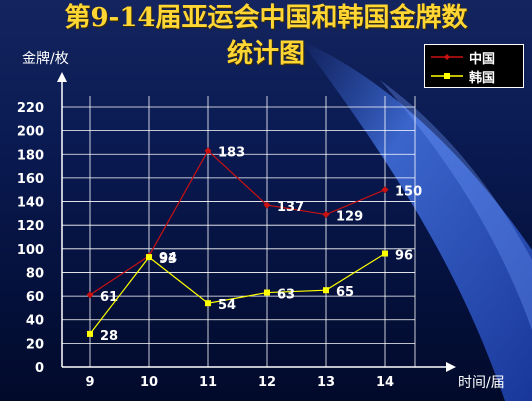 This screenshot has width=532, height=401. Describe the element at coordinates (45, 59) in the screenshot. I see `y-axis-label: 金牌/枚` at that location.